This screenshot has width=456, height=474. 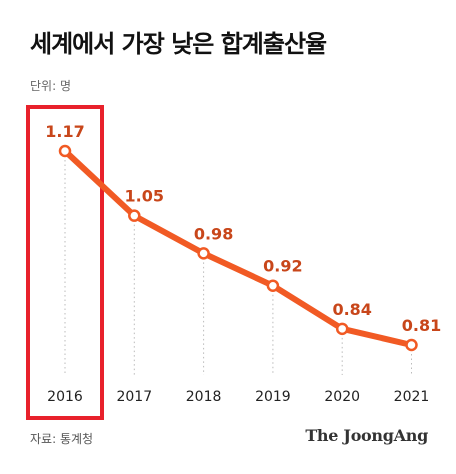 What do you see at coordinates (134, 215) in the screenshot?
I see `data-point-2017` at bounding box center [134, 215].